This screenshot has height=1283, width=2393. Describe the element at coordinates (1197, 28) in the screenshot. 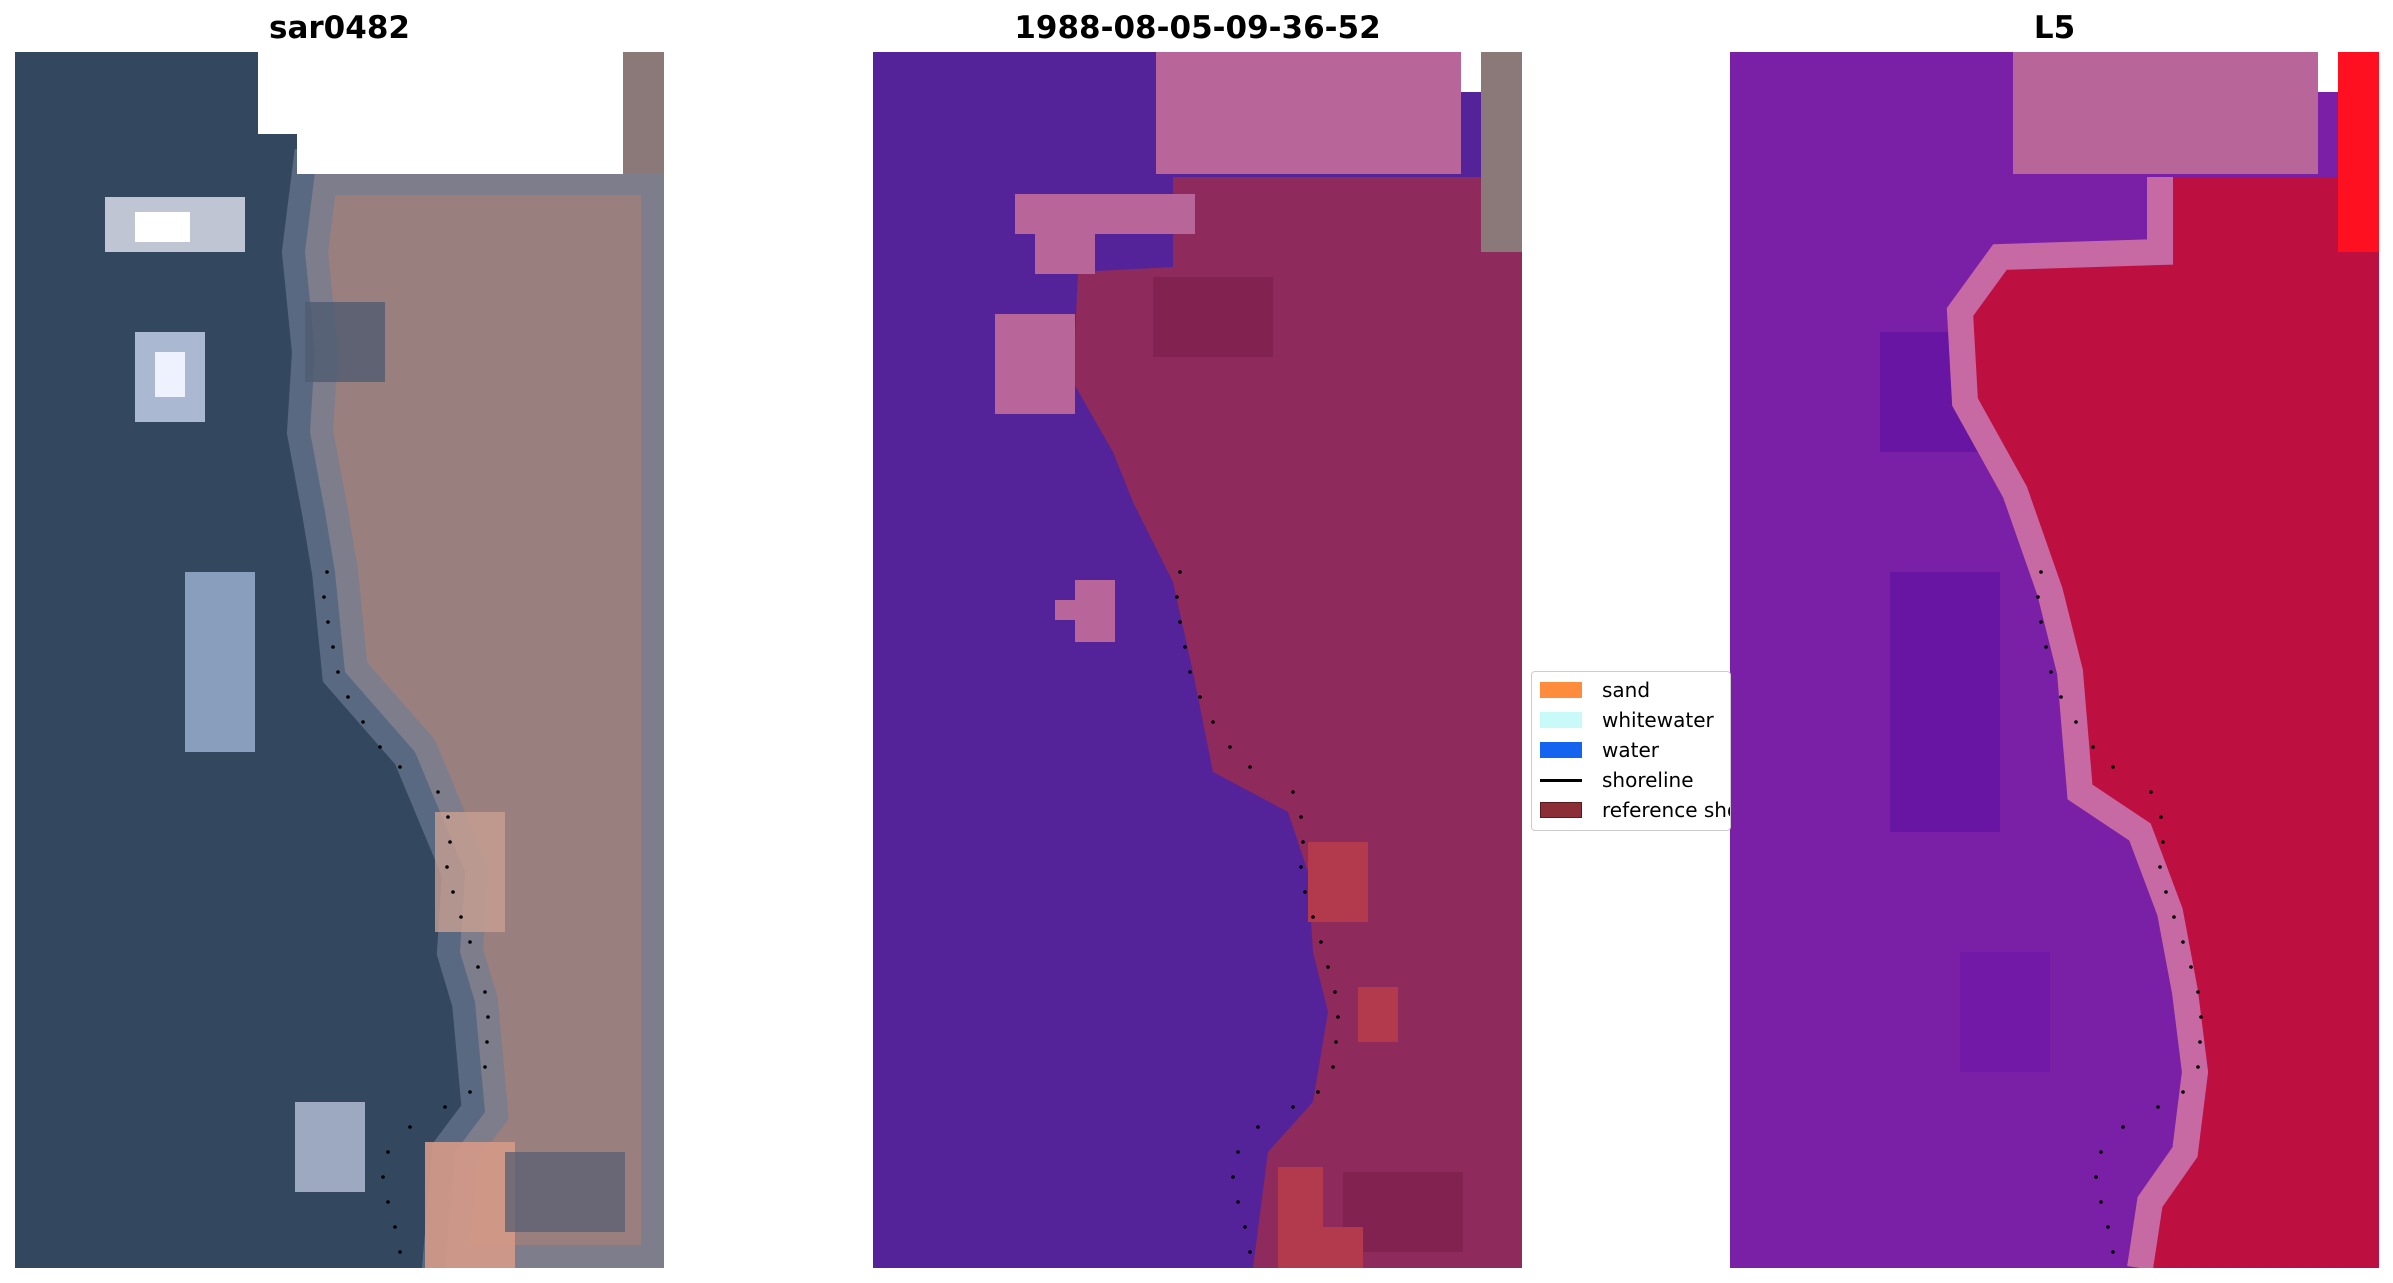

I see `panel-title-classified: 1988-08-05-09-36-52` at that location.